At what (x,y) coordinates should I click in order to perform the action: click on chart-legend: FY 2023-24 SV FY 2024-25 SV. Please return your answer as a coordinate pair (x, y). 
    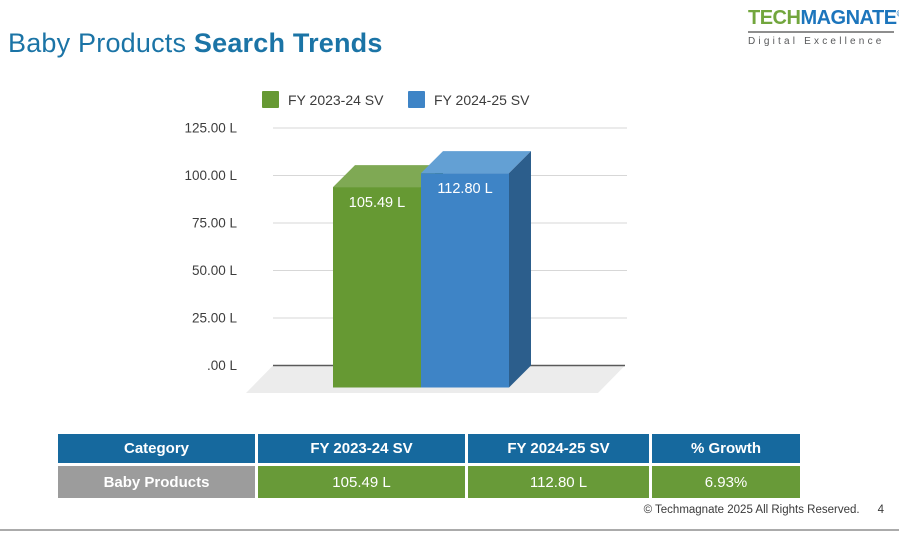
    Looking at the image, I should click on (396, 99).